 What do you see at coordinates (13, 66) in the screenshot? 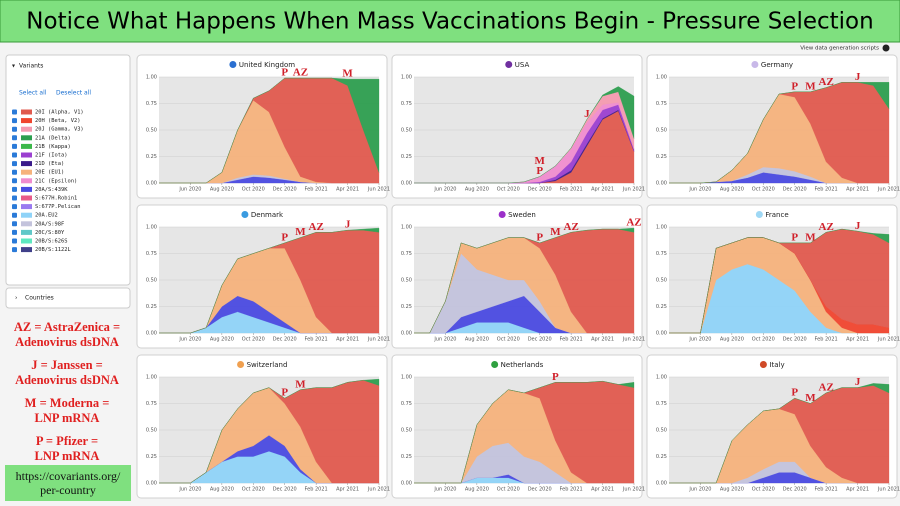
I see `caret: ▾` at bounding box center [13, 66].